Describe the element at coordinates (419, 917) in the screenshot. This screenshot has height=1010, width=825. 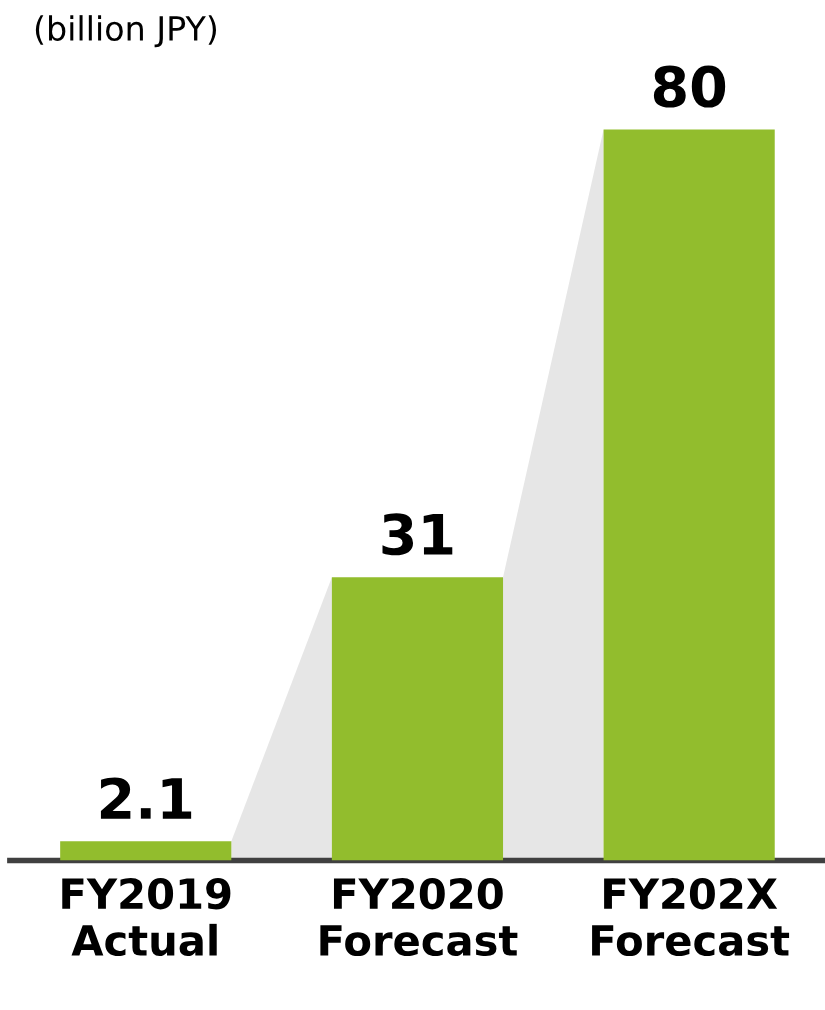
I see `x-tick-label: FY2020 Forecast` at that location.